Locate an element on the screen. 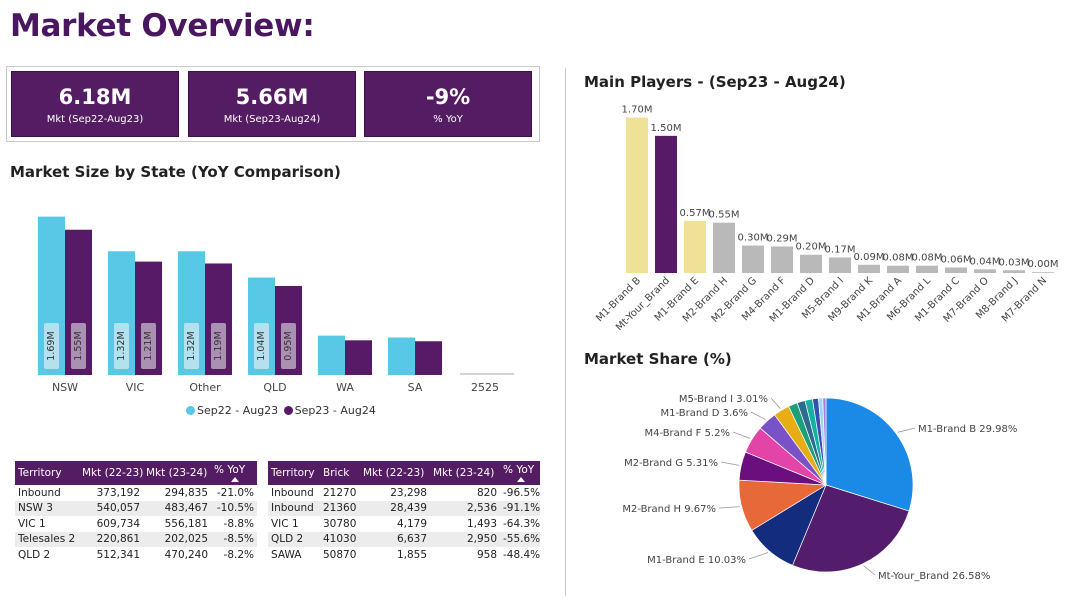 Image resolution: width=1080 pixels, height=601 pixels. legend-item-series2: Sep23 - Aug24 is located at coordinates (329, 410).